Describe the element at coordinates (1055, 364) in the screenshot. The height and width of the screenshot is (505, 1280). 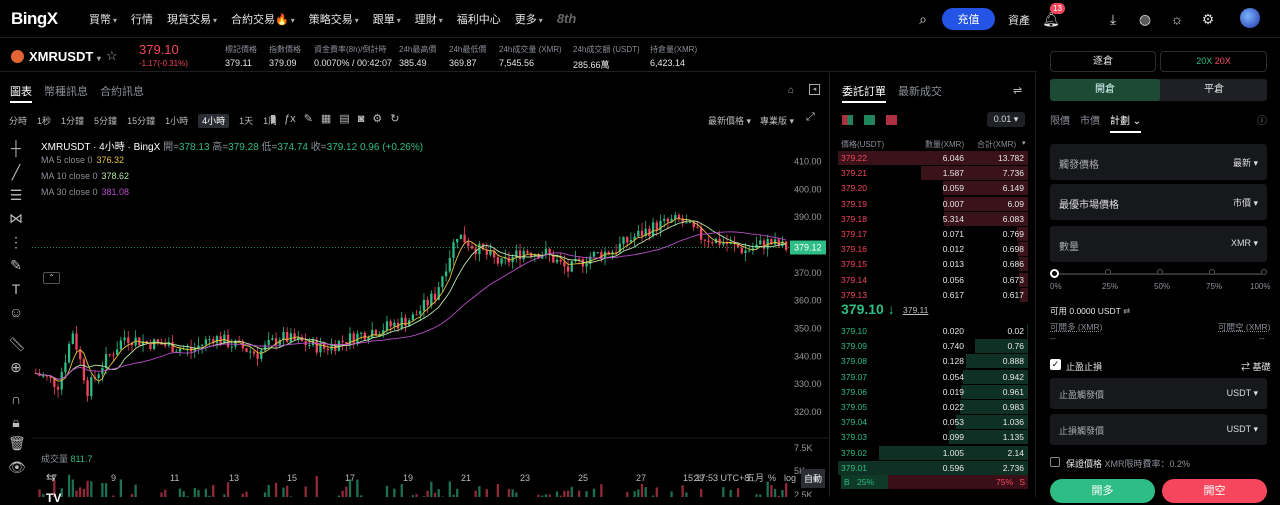
I see `tpsl-checkbox: ✓` at that location.